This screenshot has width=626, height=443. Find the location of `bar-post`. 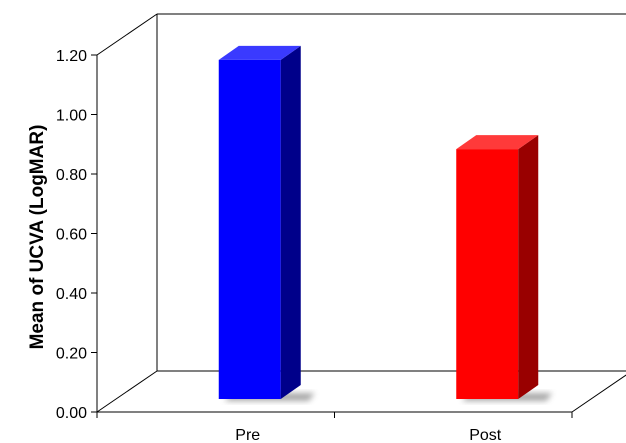

bar-post is located at coordinates (497, 267).